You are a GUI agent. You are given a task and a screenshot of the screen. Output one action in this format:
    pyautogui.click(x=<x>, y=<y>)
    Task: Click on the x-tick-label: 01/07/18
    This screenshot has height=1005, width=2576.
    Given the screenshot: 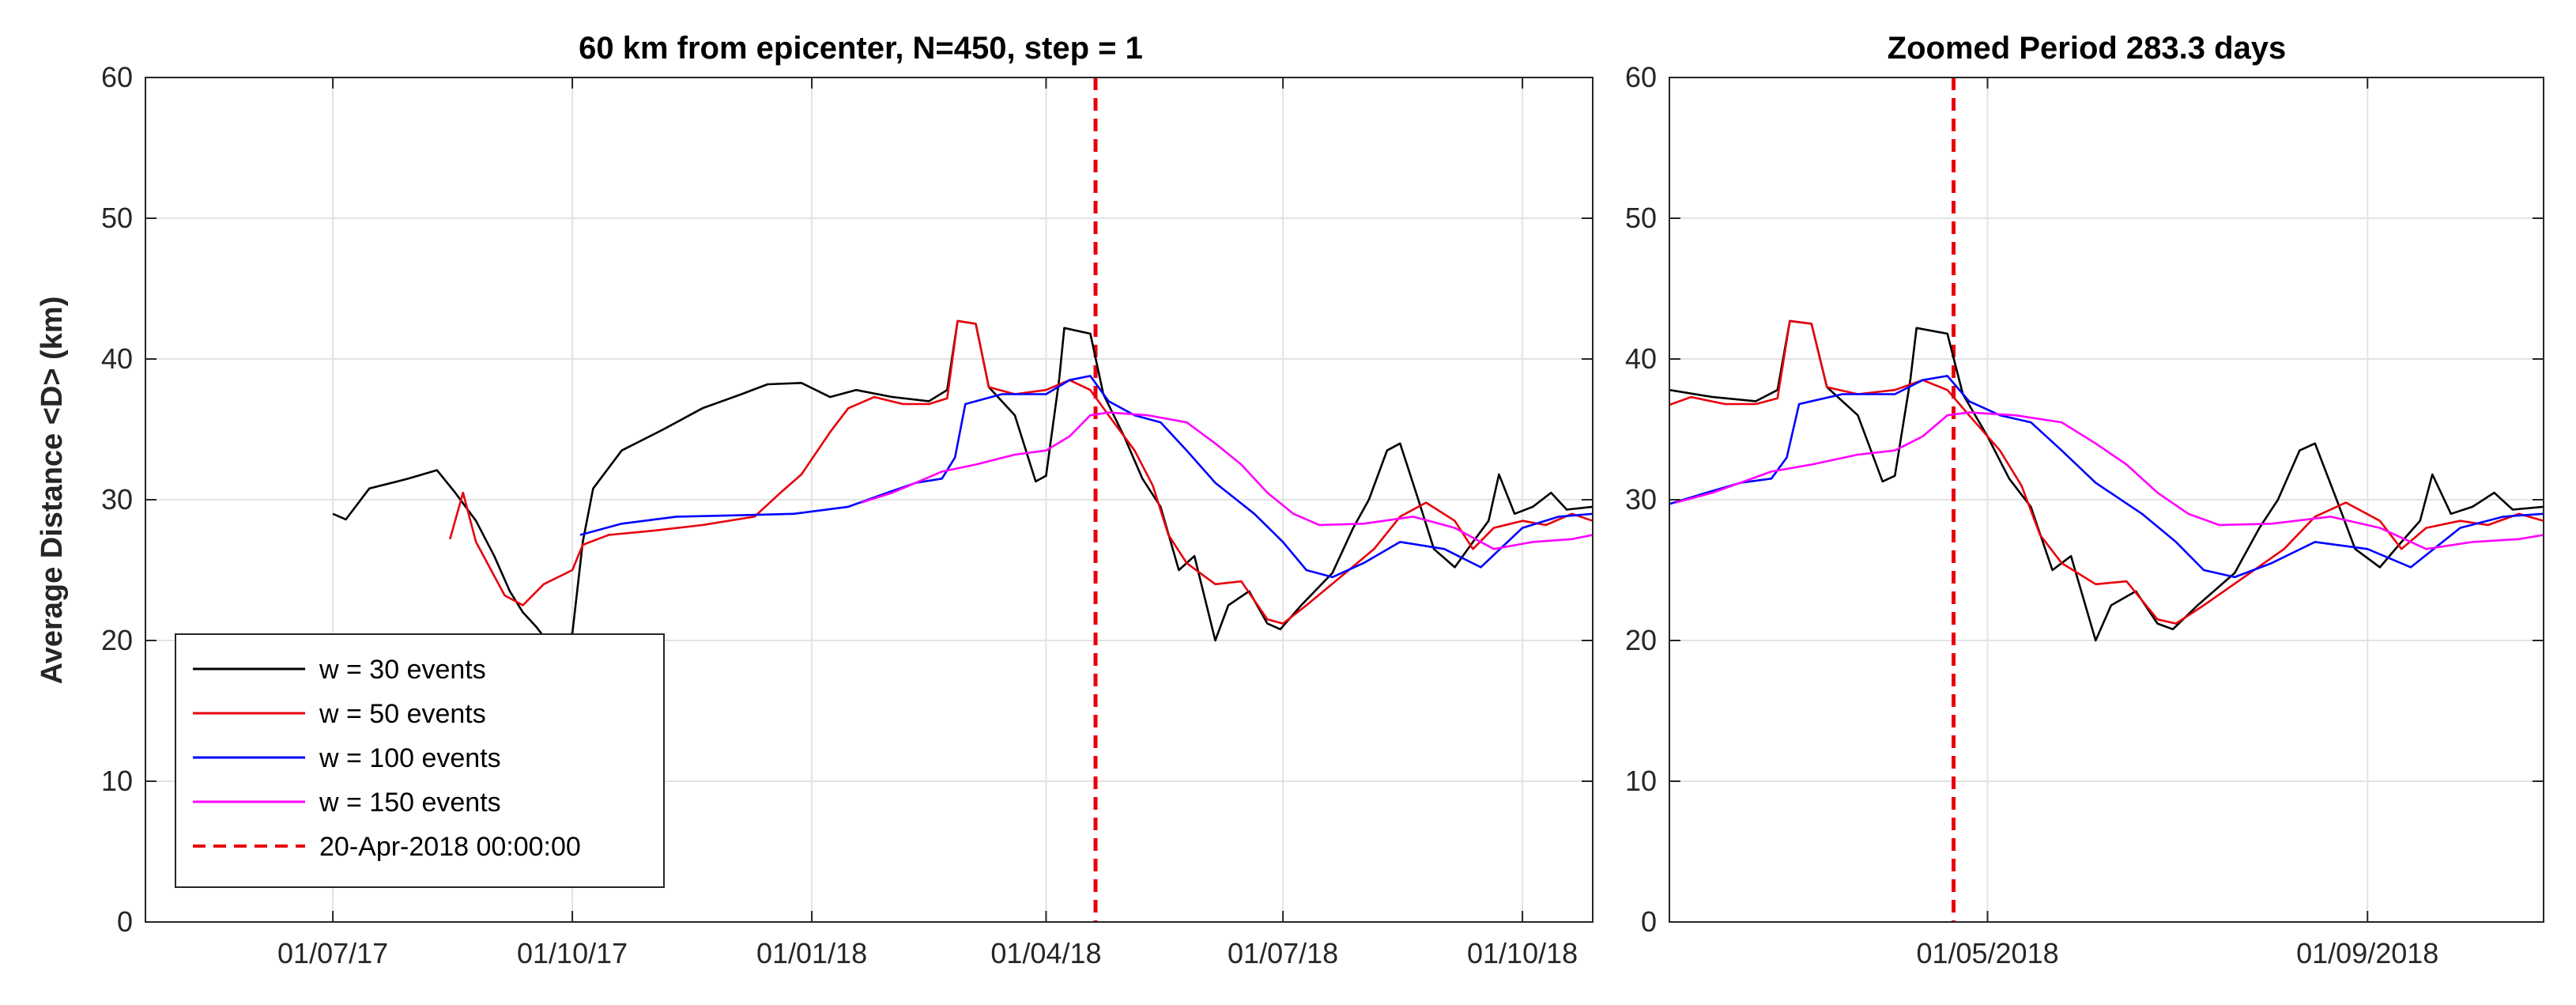 What is the action you would take?
    pyautogui.click(x=1283, y=953)
    